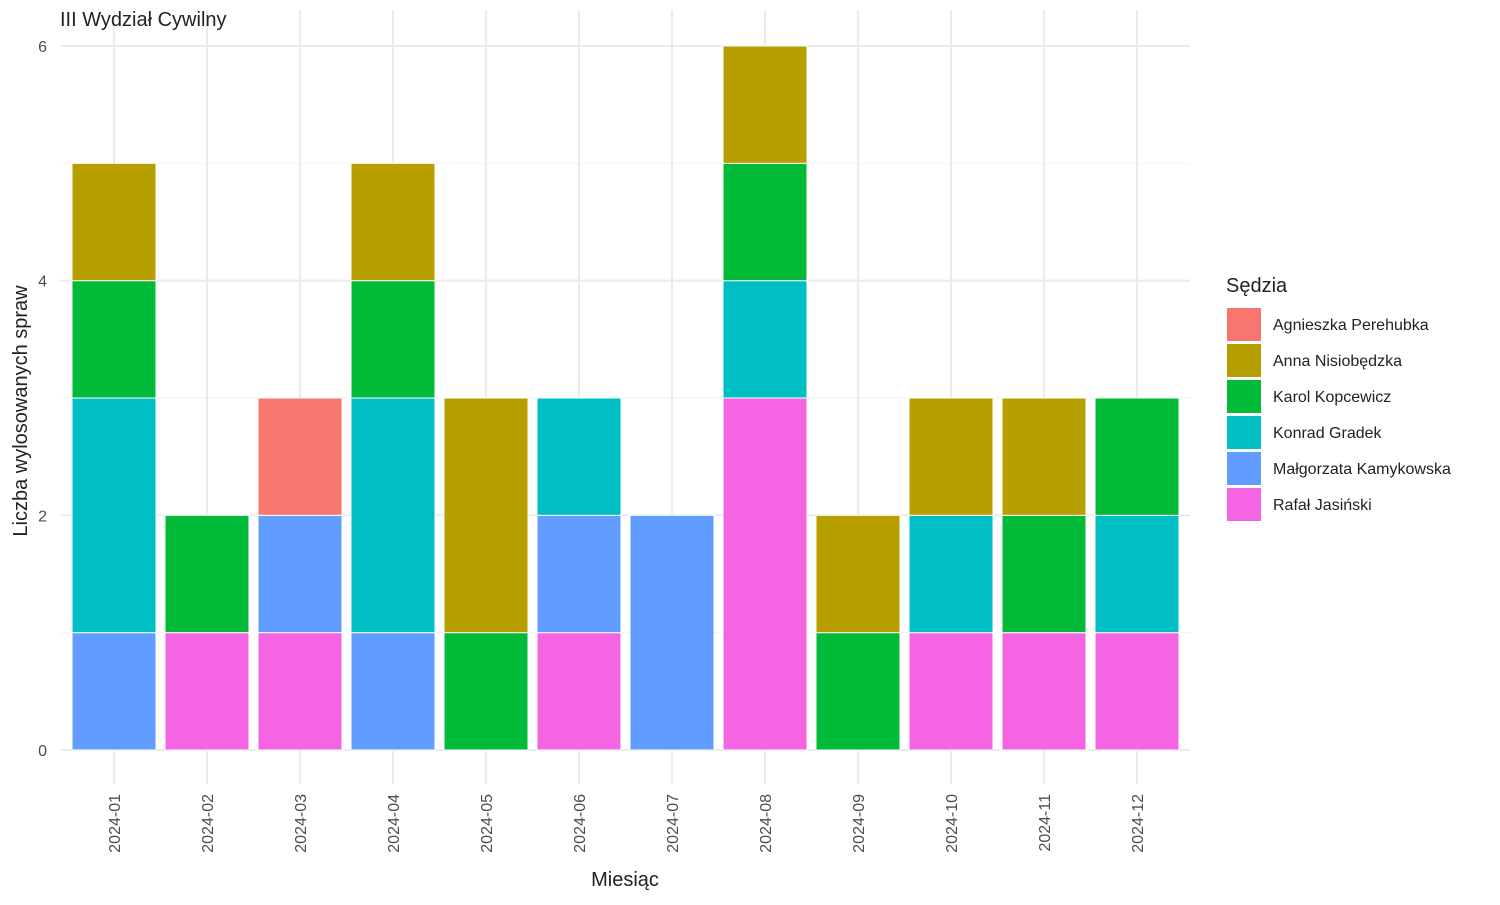 The height and width of the screenshot is (905, 1500). Describe the element at coordinates (300, 456) in the screenshot. I see `bar-segment: Agnieszka Perehubka: 1` at that location.